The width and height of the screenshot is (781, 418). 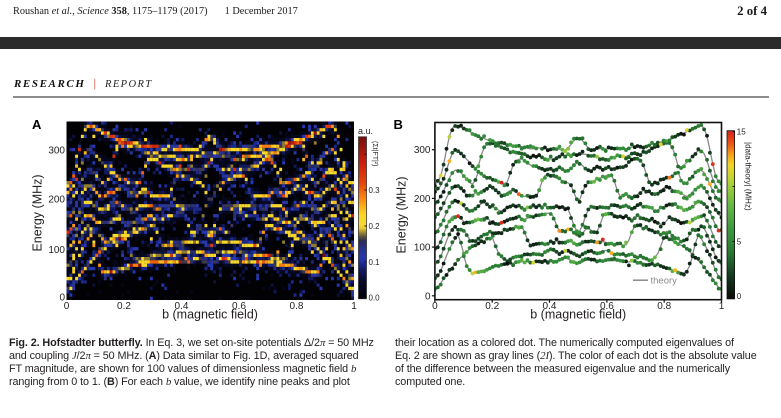 What do you see at coordinates (374, 153) in the screenshot?
I see `svg-text: (Σt|FT|²)` at bounding box center [374, 153].